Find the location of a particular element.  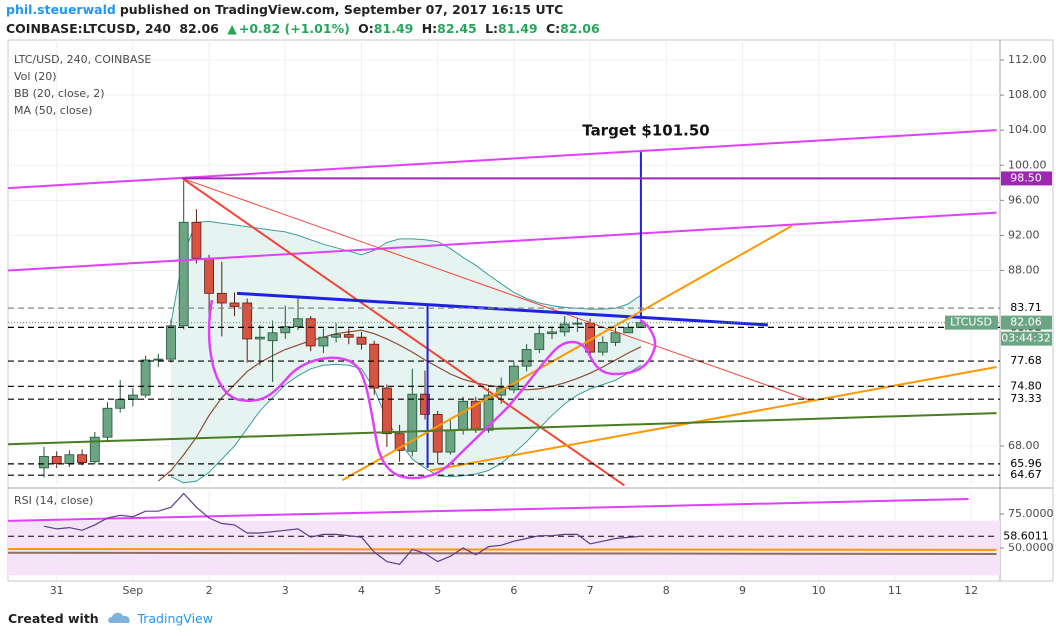

y-tick-label: 100.00 is located at coordinates (1027, 164).